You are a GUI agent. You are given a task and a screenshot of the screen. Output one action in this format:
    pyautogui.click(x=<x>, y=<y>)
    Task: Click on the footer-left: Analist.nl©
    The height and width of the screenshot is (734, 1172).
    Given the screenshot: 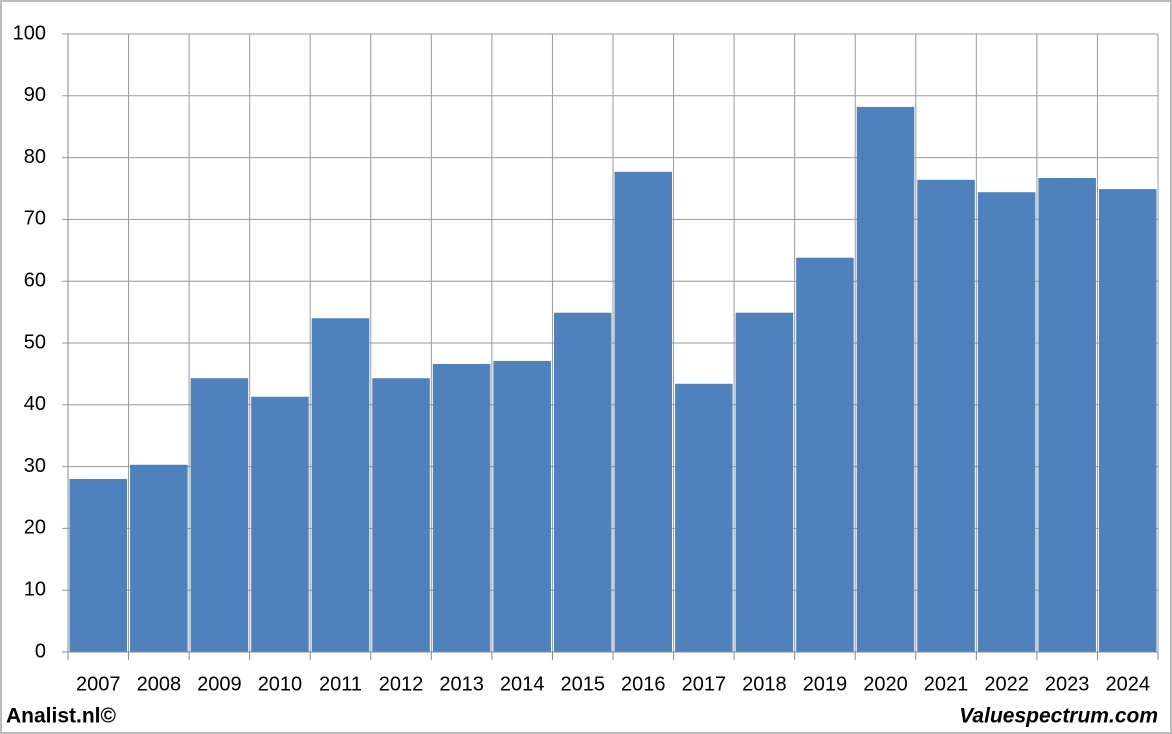 What is the action you would take?
    pyautogui.click(x=61, y=716)
    